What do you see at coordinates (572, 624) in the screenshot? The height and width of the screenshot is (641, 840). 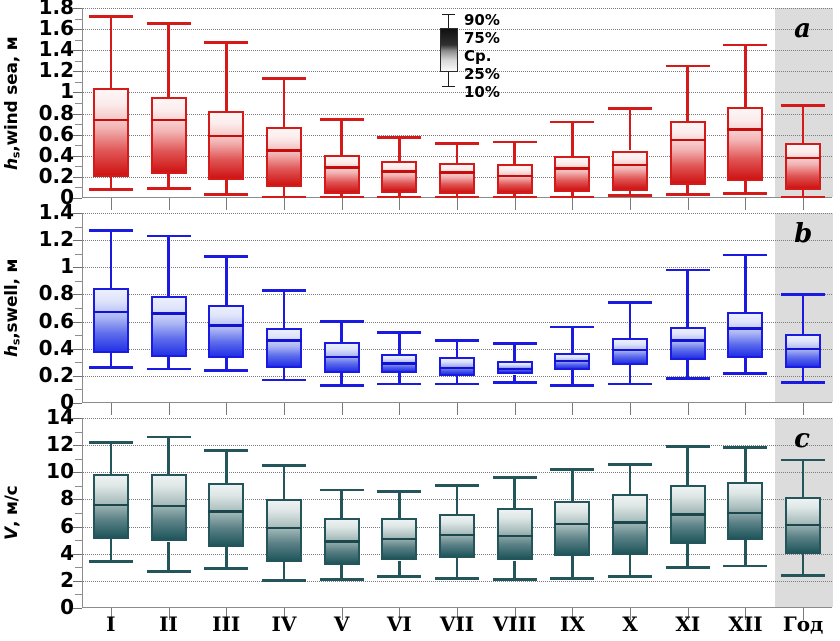 I see `x-axis-label-IX: IX` at bounding box center [572, 624].